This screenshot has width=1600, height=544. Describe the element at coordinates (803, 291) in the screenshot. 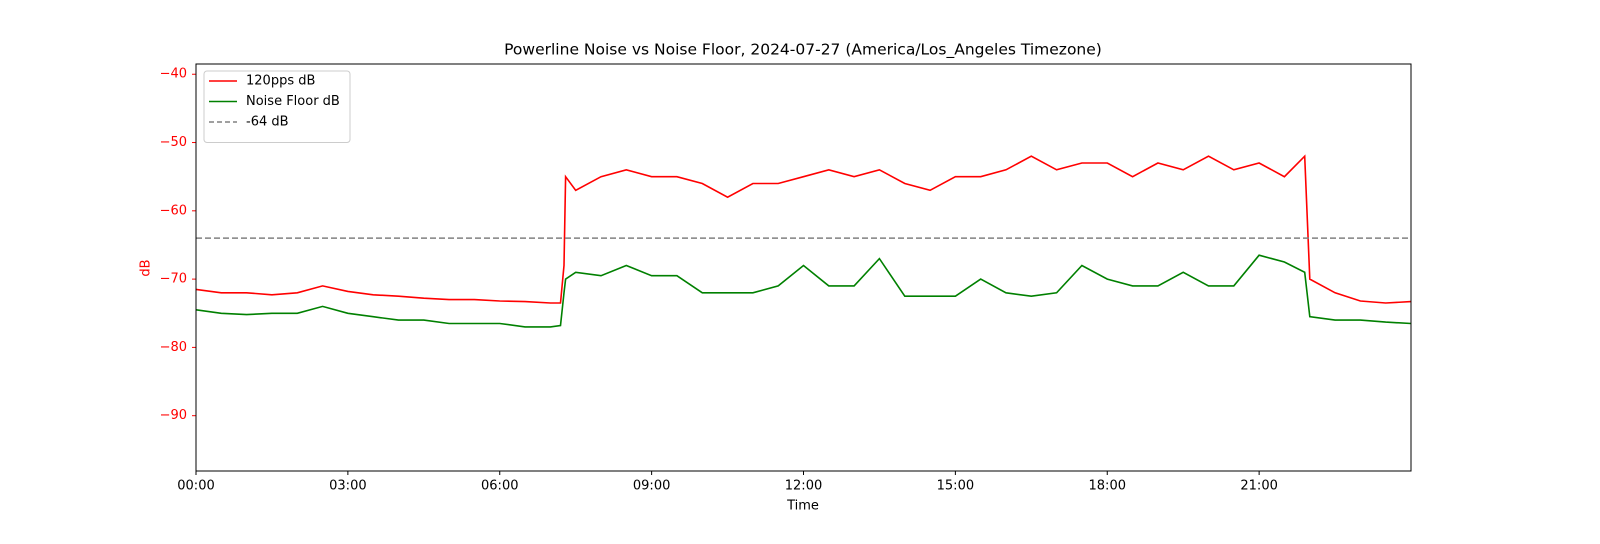

I see `data-line` at that location.